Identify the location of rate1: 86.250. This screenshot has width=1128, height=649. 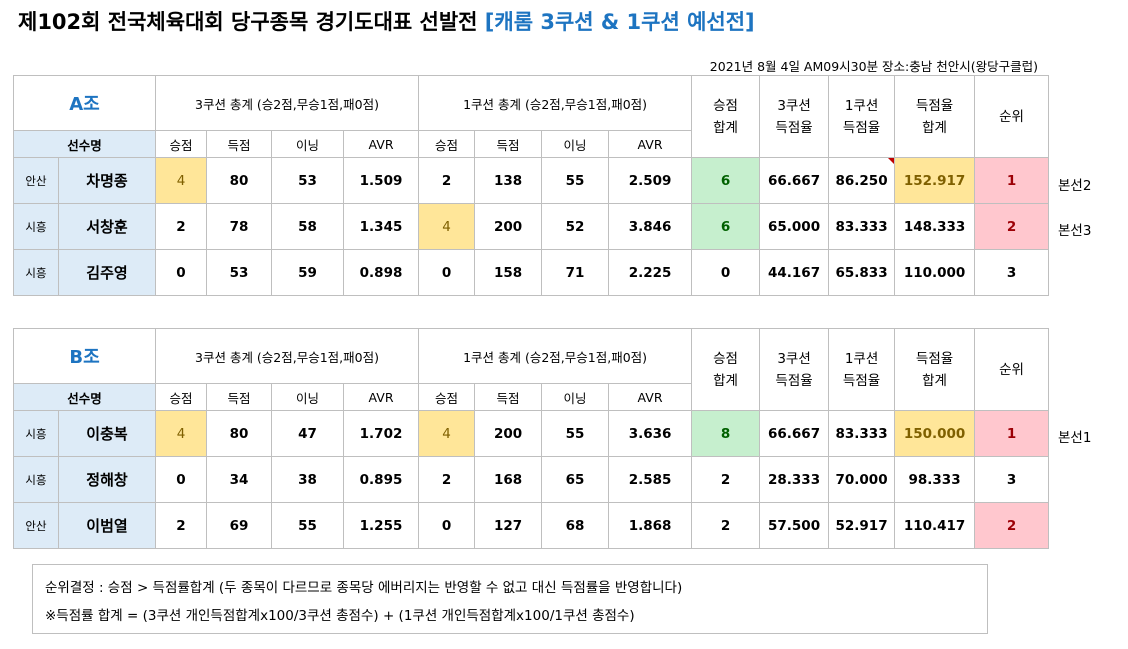
(862, 180).